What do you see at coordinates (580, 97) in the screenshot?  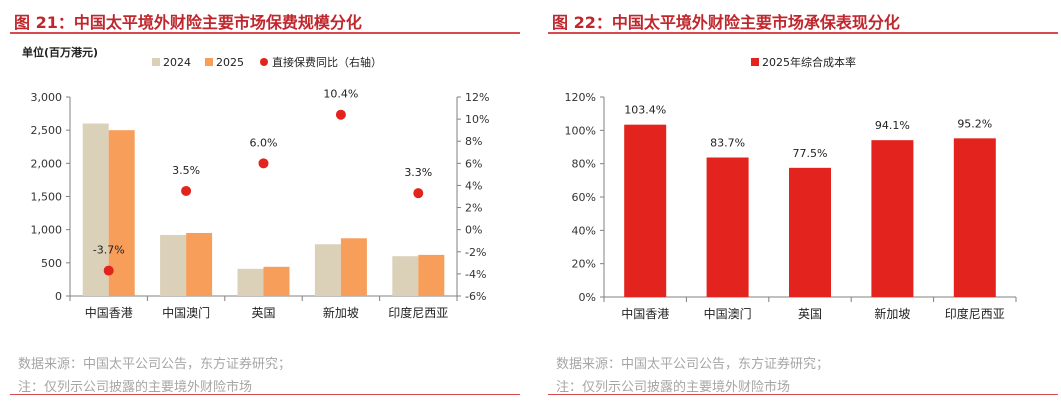 I see `y-tick-label: 120%` at bounding box center [580, 97].